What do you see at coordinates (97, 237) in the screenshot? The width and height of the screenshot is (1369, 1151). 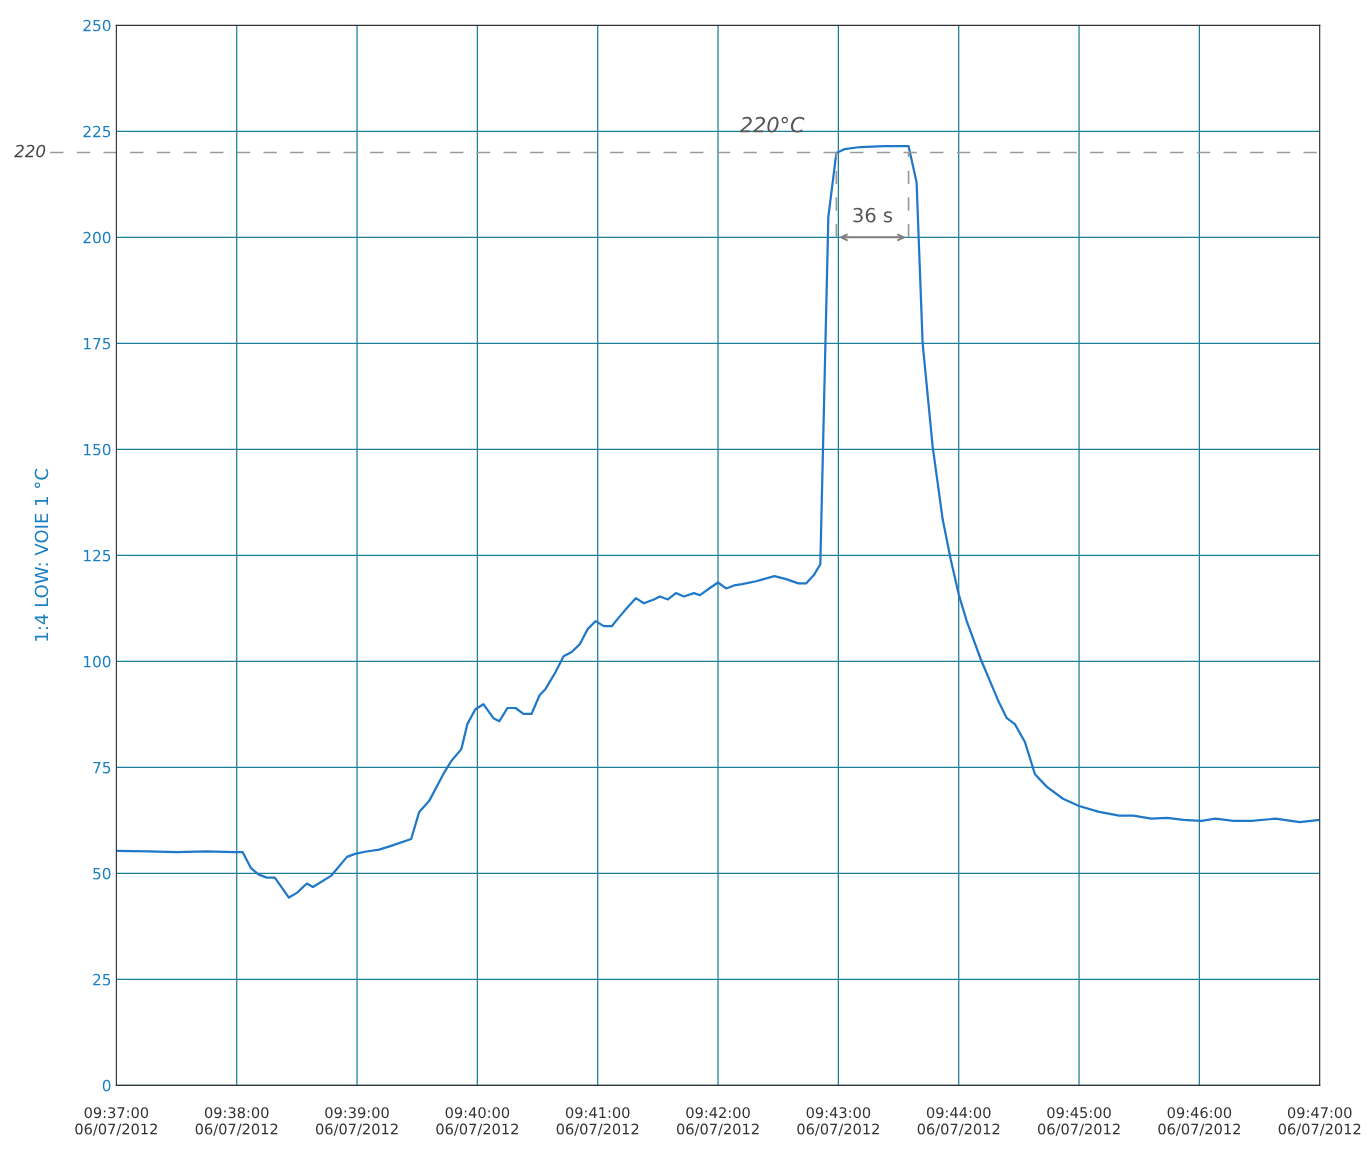 I see `y-tick-label: 200` at bounding box center [97, 237].